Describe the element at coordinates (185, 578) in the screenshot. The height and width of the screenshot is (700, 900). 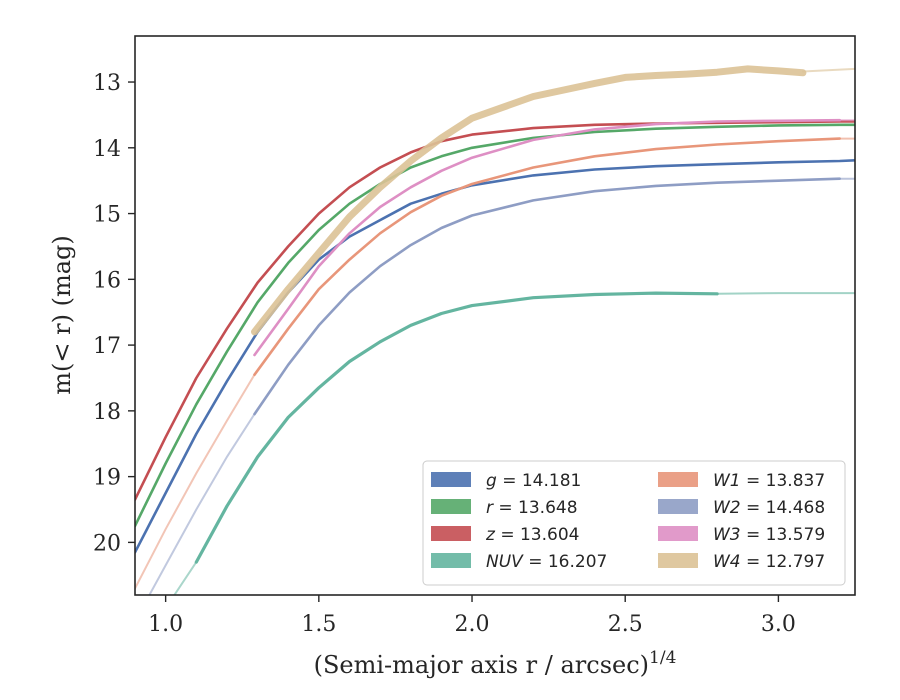
I see `series-nuv-extrapolation` at that location.